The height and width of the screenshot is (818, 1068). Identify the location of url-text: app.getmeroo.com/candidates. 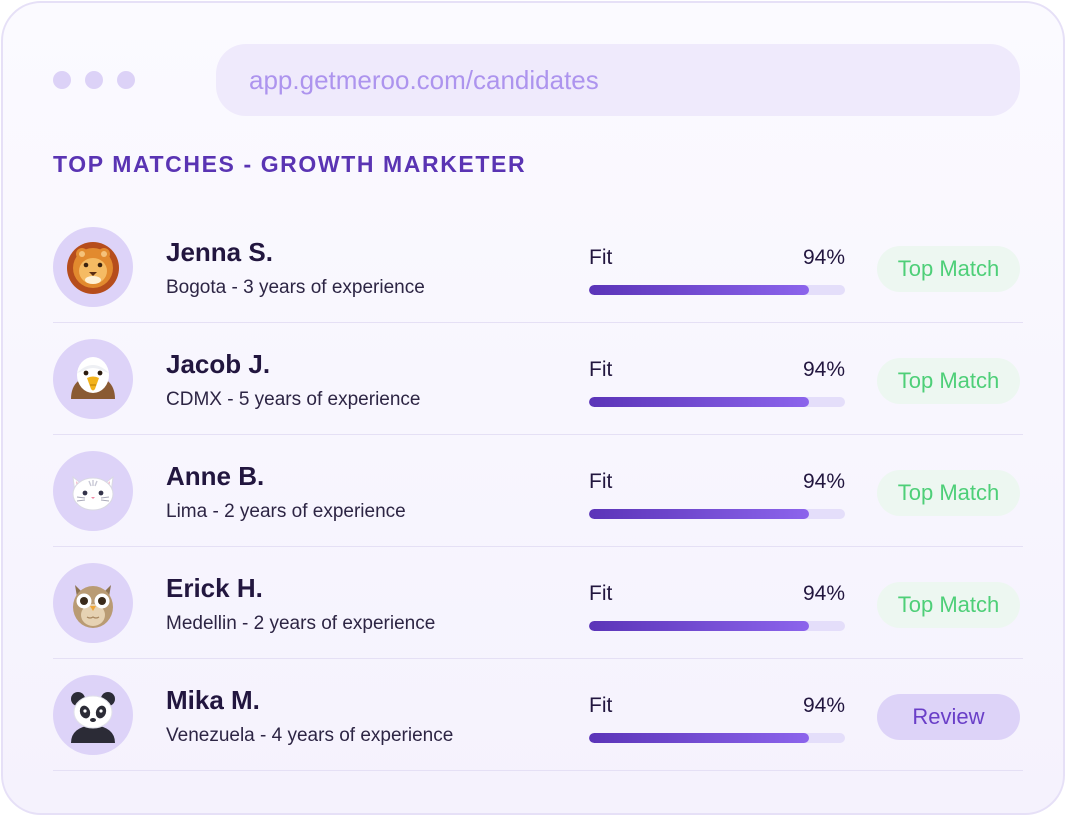
(424, 79).